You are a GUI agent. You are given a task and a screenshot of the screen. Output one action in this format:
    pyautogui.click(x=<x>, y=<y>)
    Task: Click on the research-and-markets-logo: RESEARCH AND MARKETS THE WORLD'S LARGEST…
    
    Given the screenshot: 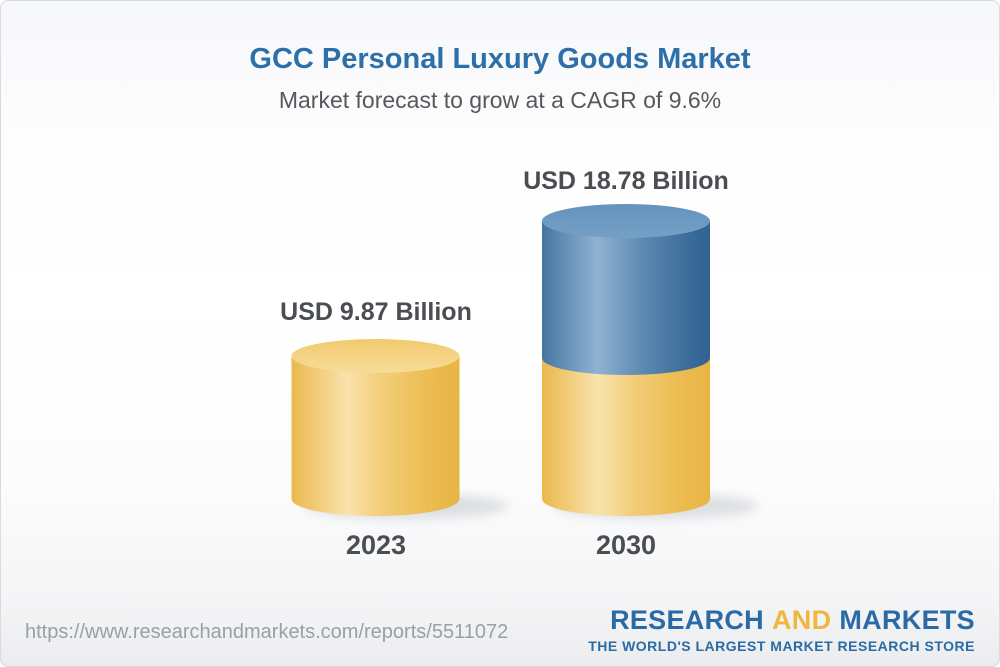 What is the action you would take?
    pyautogui.click(x=781, y=630)
    